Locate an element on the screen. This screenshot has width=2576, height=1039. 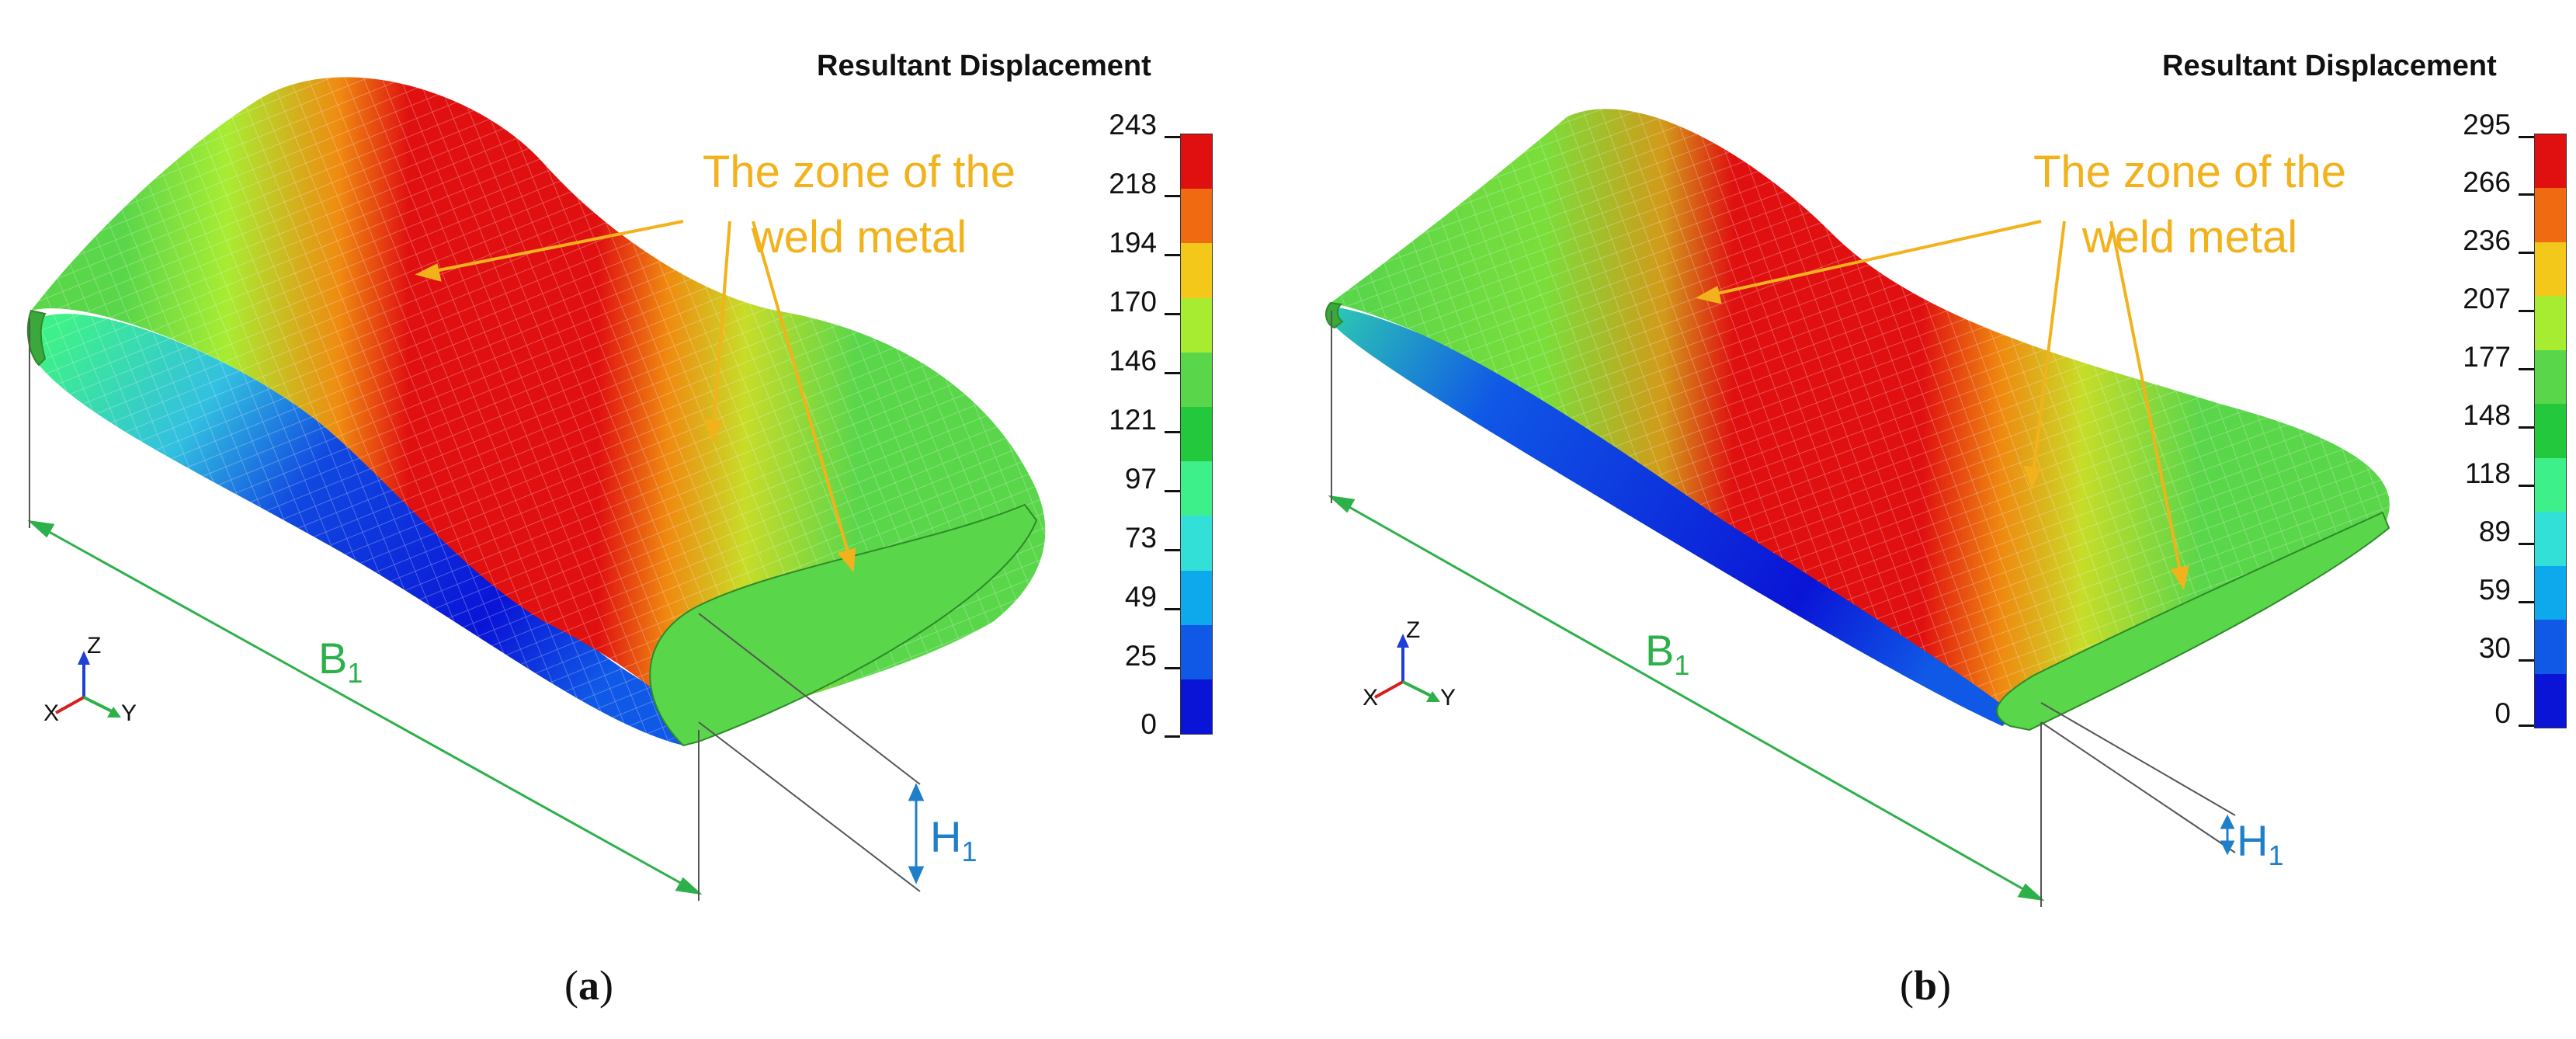
b1-label-b: B1 is located at coordinates (1667, 654).